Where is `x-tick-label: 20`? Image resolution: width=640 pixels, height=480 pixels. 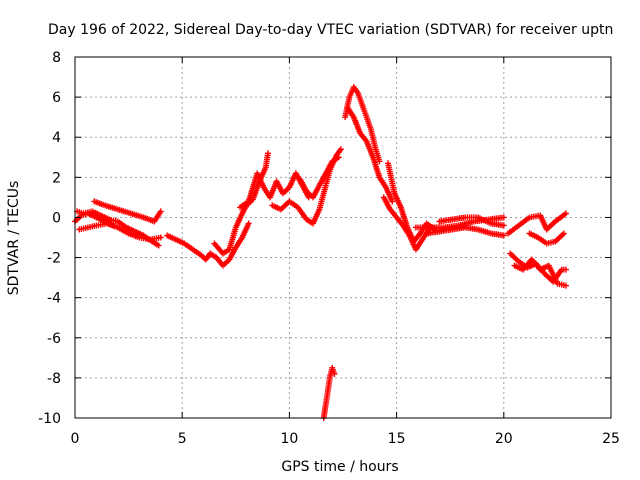 x-tick-label: 20 is located at coordinates (504, 439).